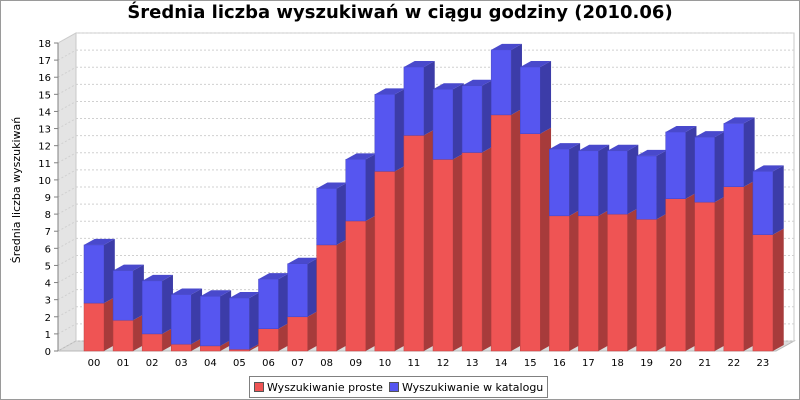 The width and height of the screenshot is (800, 400). Describe the element at coordinates (210, 363) in the screenshot. I see `x-tick-label-04: 04` at that location.